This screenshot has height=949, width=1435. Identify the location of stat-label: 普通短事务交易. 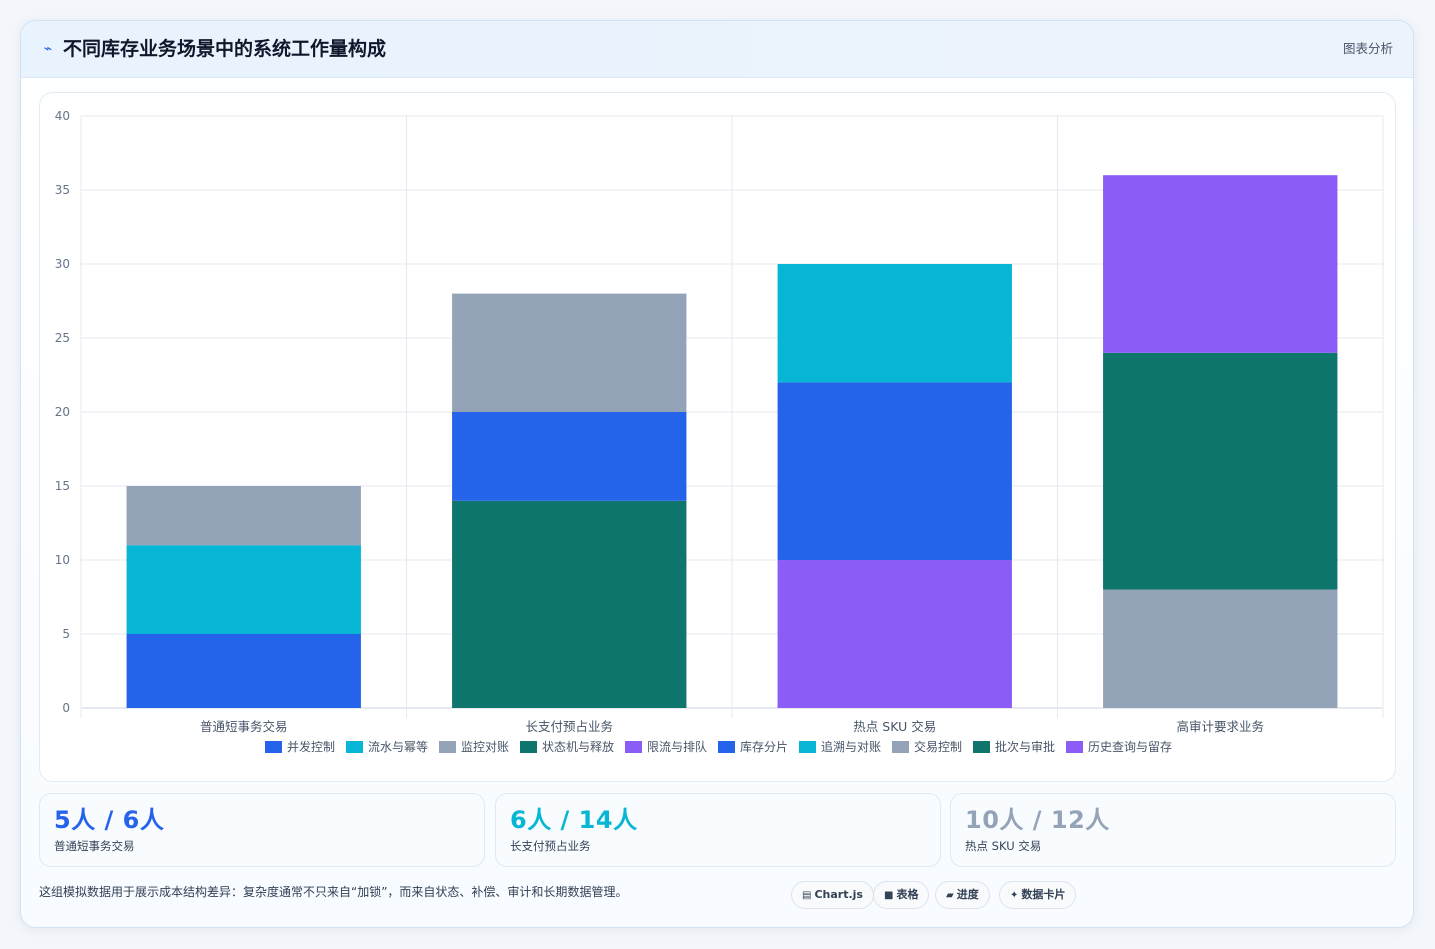
(94, 846).